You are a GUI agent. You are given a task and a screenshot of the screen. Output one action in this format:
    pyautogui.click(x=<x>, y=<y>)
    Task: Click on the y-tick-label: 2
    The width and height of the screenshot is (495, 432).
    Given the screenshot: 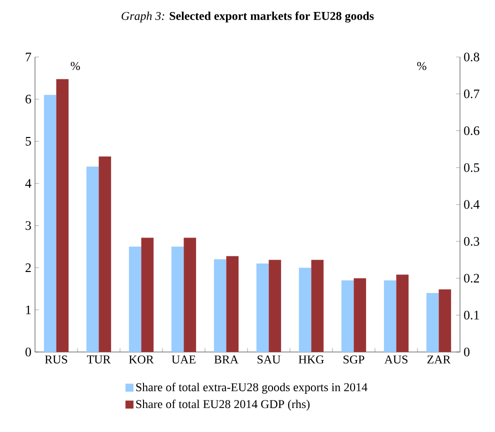 What is the action you would take?
    pyautogui.click(x=28, y=267)
    